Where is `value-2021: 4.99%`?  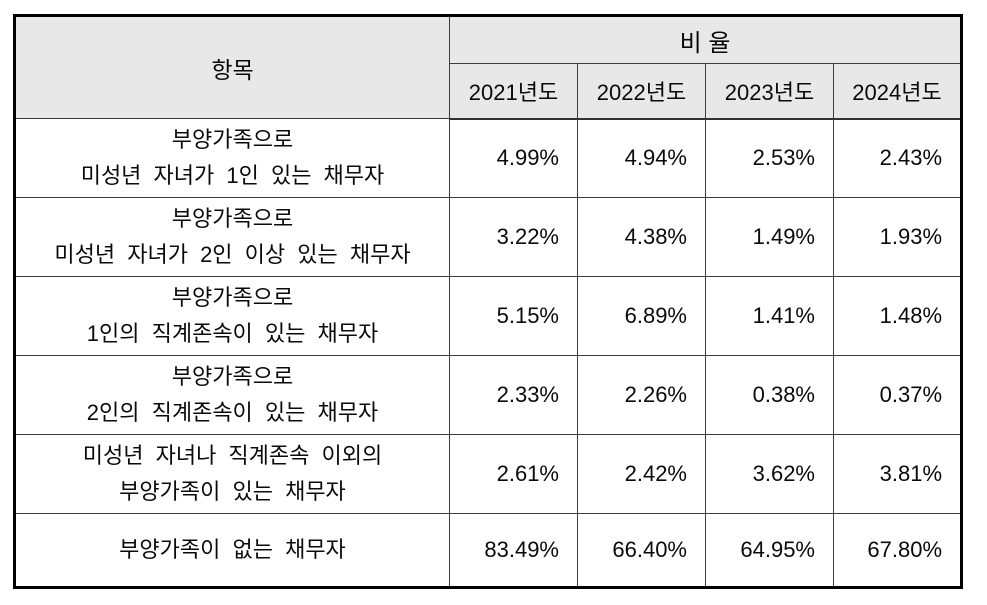
value-2021: 4.99% is located at coordinates (513, 158).